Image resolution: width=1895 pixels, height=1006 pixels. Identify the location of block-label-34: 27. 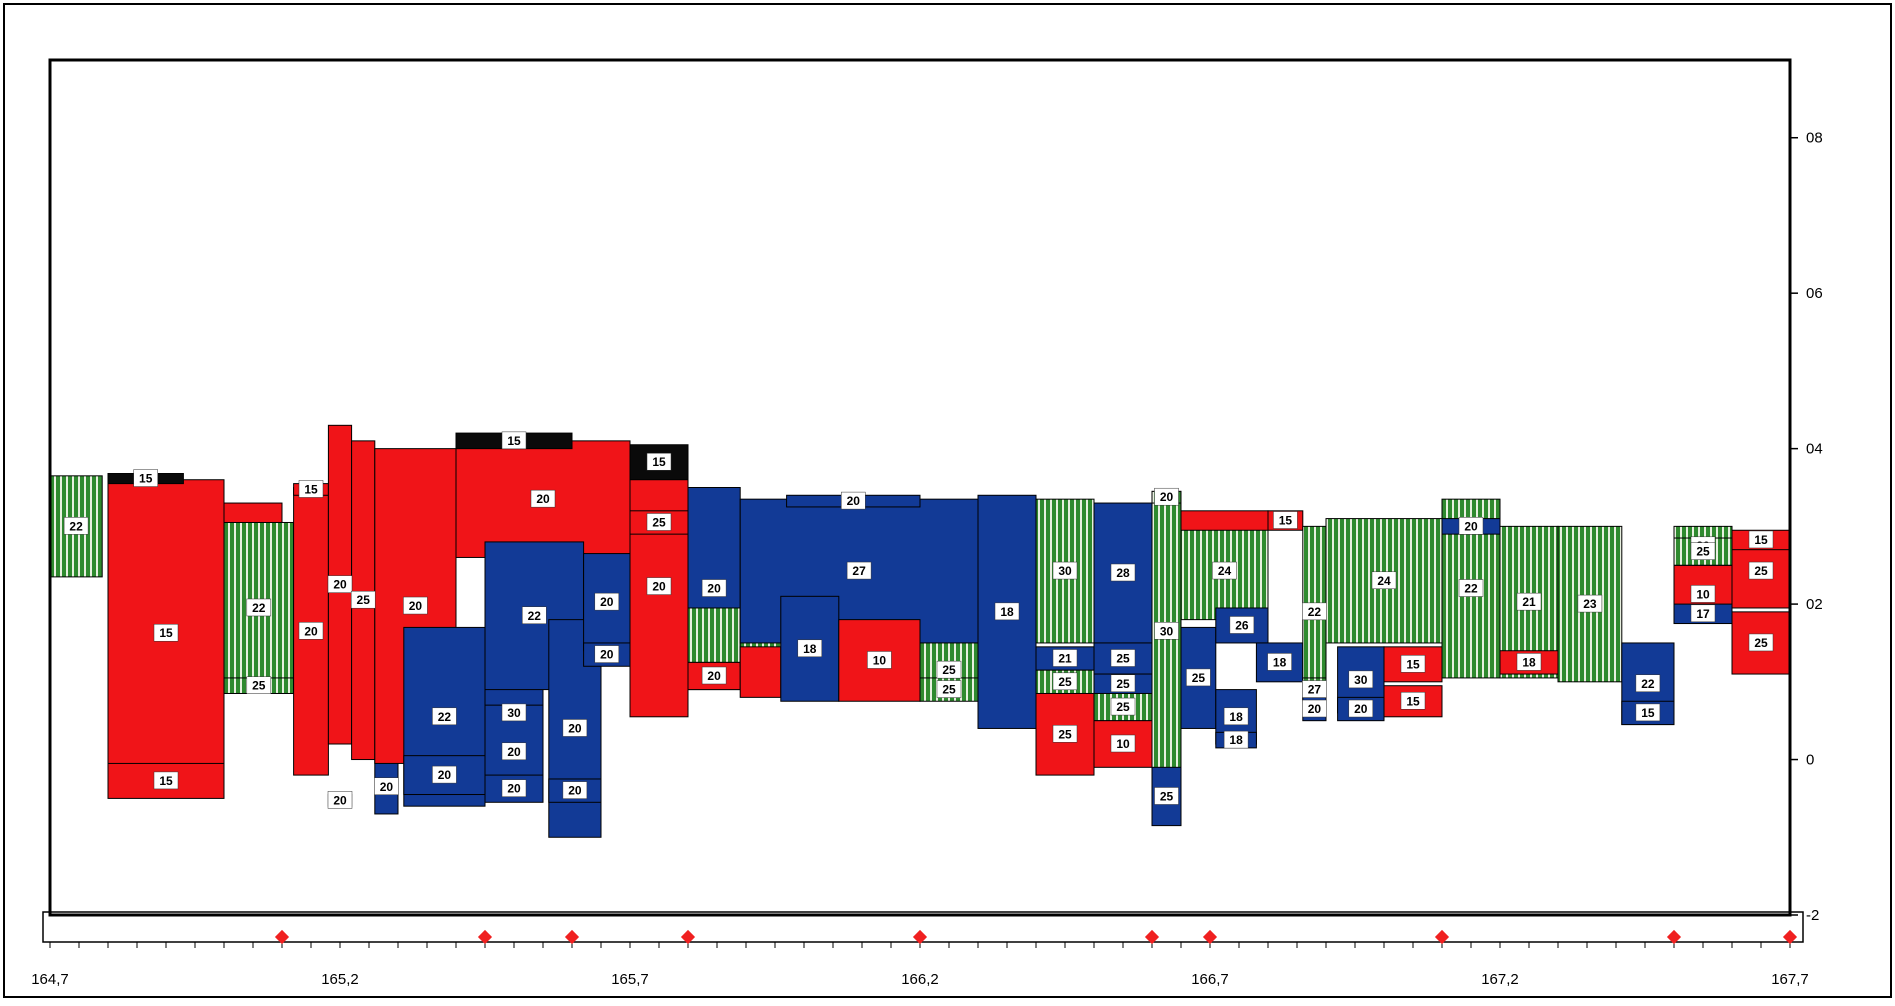
(859, 571).